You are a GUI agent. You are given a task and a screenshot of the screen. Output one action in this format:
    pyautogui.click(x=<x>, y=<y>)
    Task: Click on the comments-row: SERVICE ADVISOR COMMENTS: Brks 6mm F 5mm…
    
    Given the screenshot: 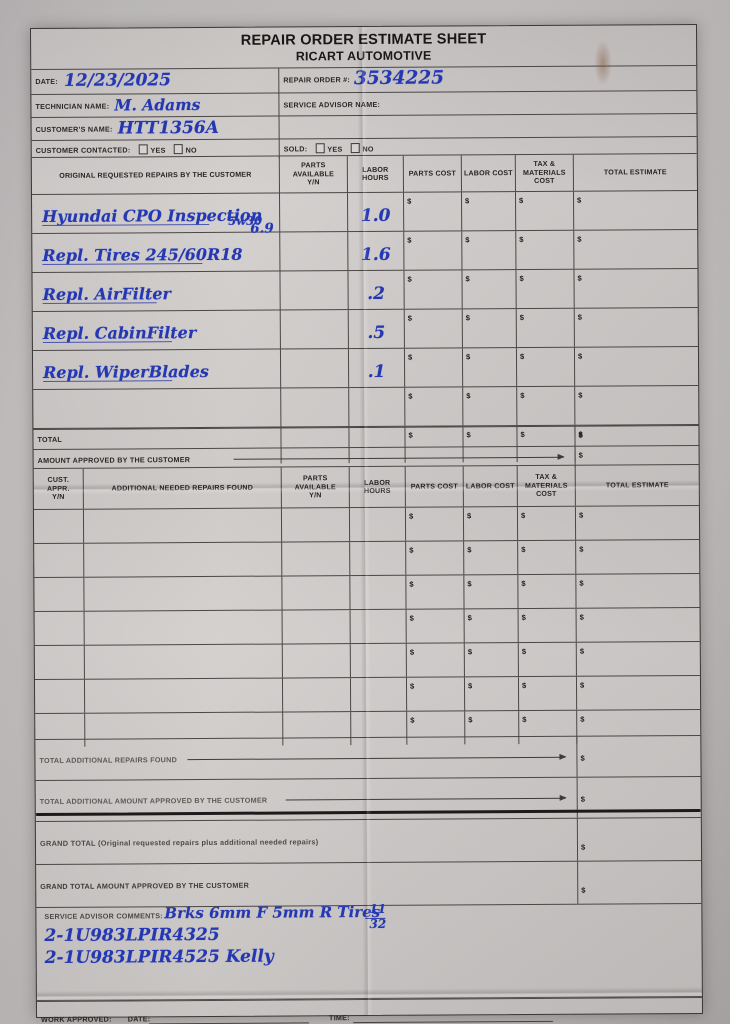 What is the action you would take?
    pyautogui.click(x=369, y=952)
    